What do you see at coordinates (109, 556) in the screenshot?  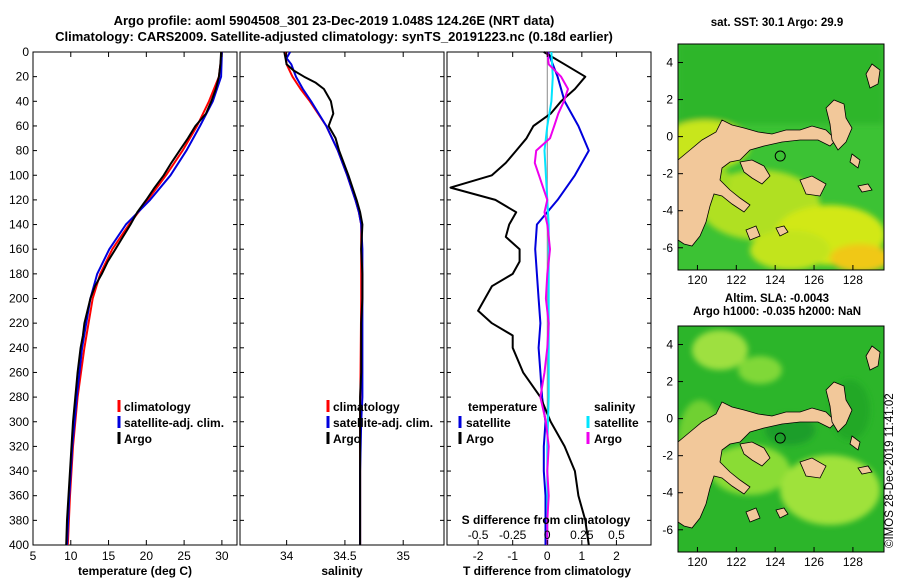 I see `x-tick-label: 15` at bounding box center [109, 556].